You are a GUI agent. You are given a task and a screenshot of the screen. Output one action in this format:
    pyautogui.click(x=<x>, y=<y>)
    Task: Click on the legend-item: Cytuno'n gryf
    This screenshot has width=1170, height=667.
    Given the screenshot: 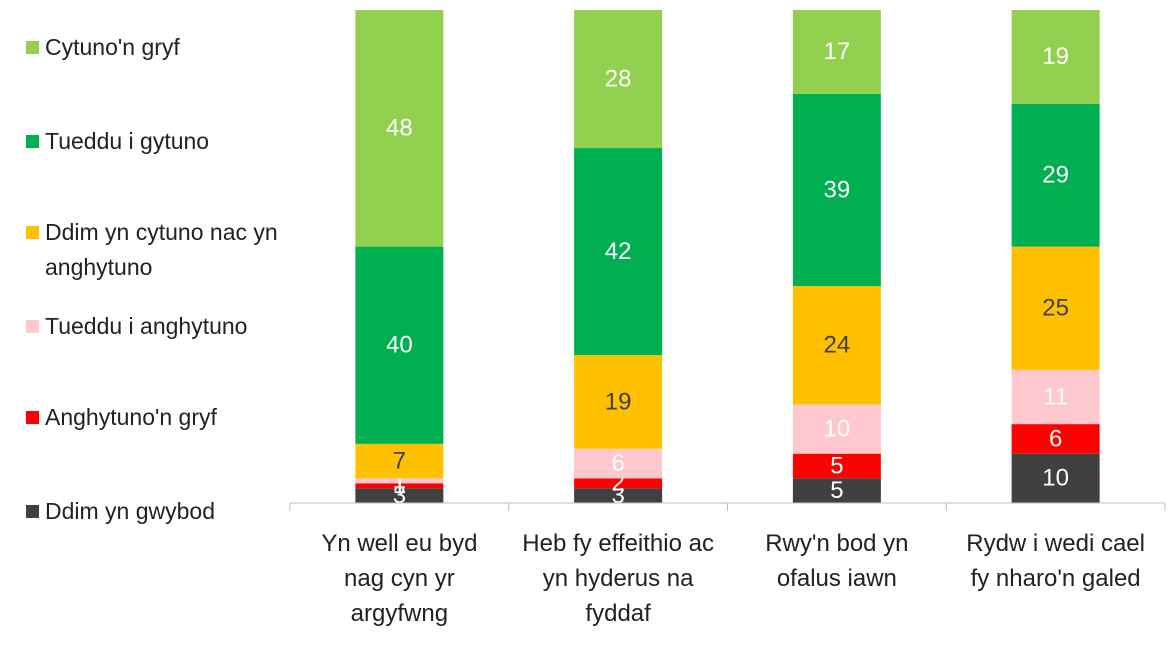 What is the action you would take?
    pyautogui.click(x=171, y=47)
    